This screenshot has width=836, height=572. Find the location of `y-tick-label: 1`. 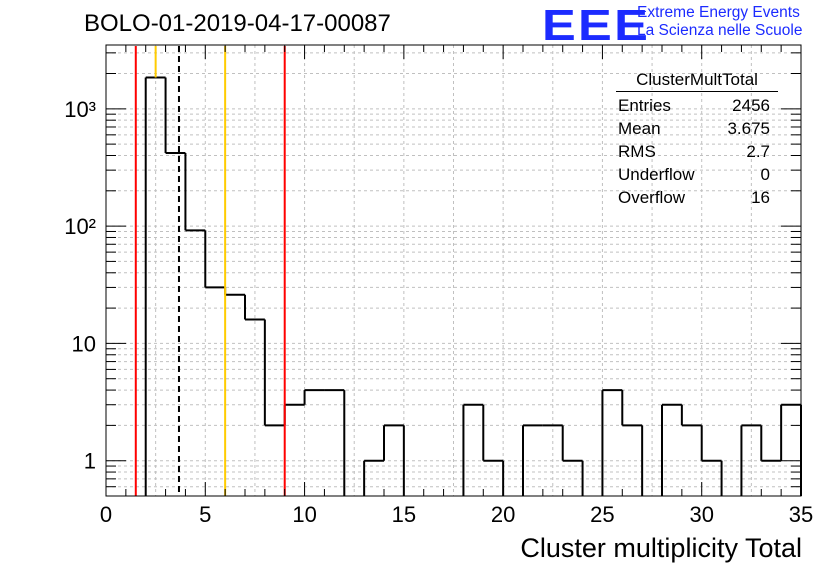

y-tick-label: 1 is located at coordinates (90, 461).